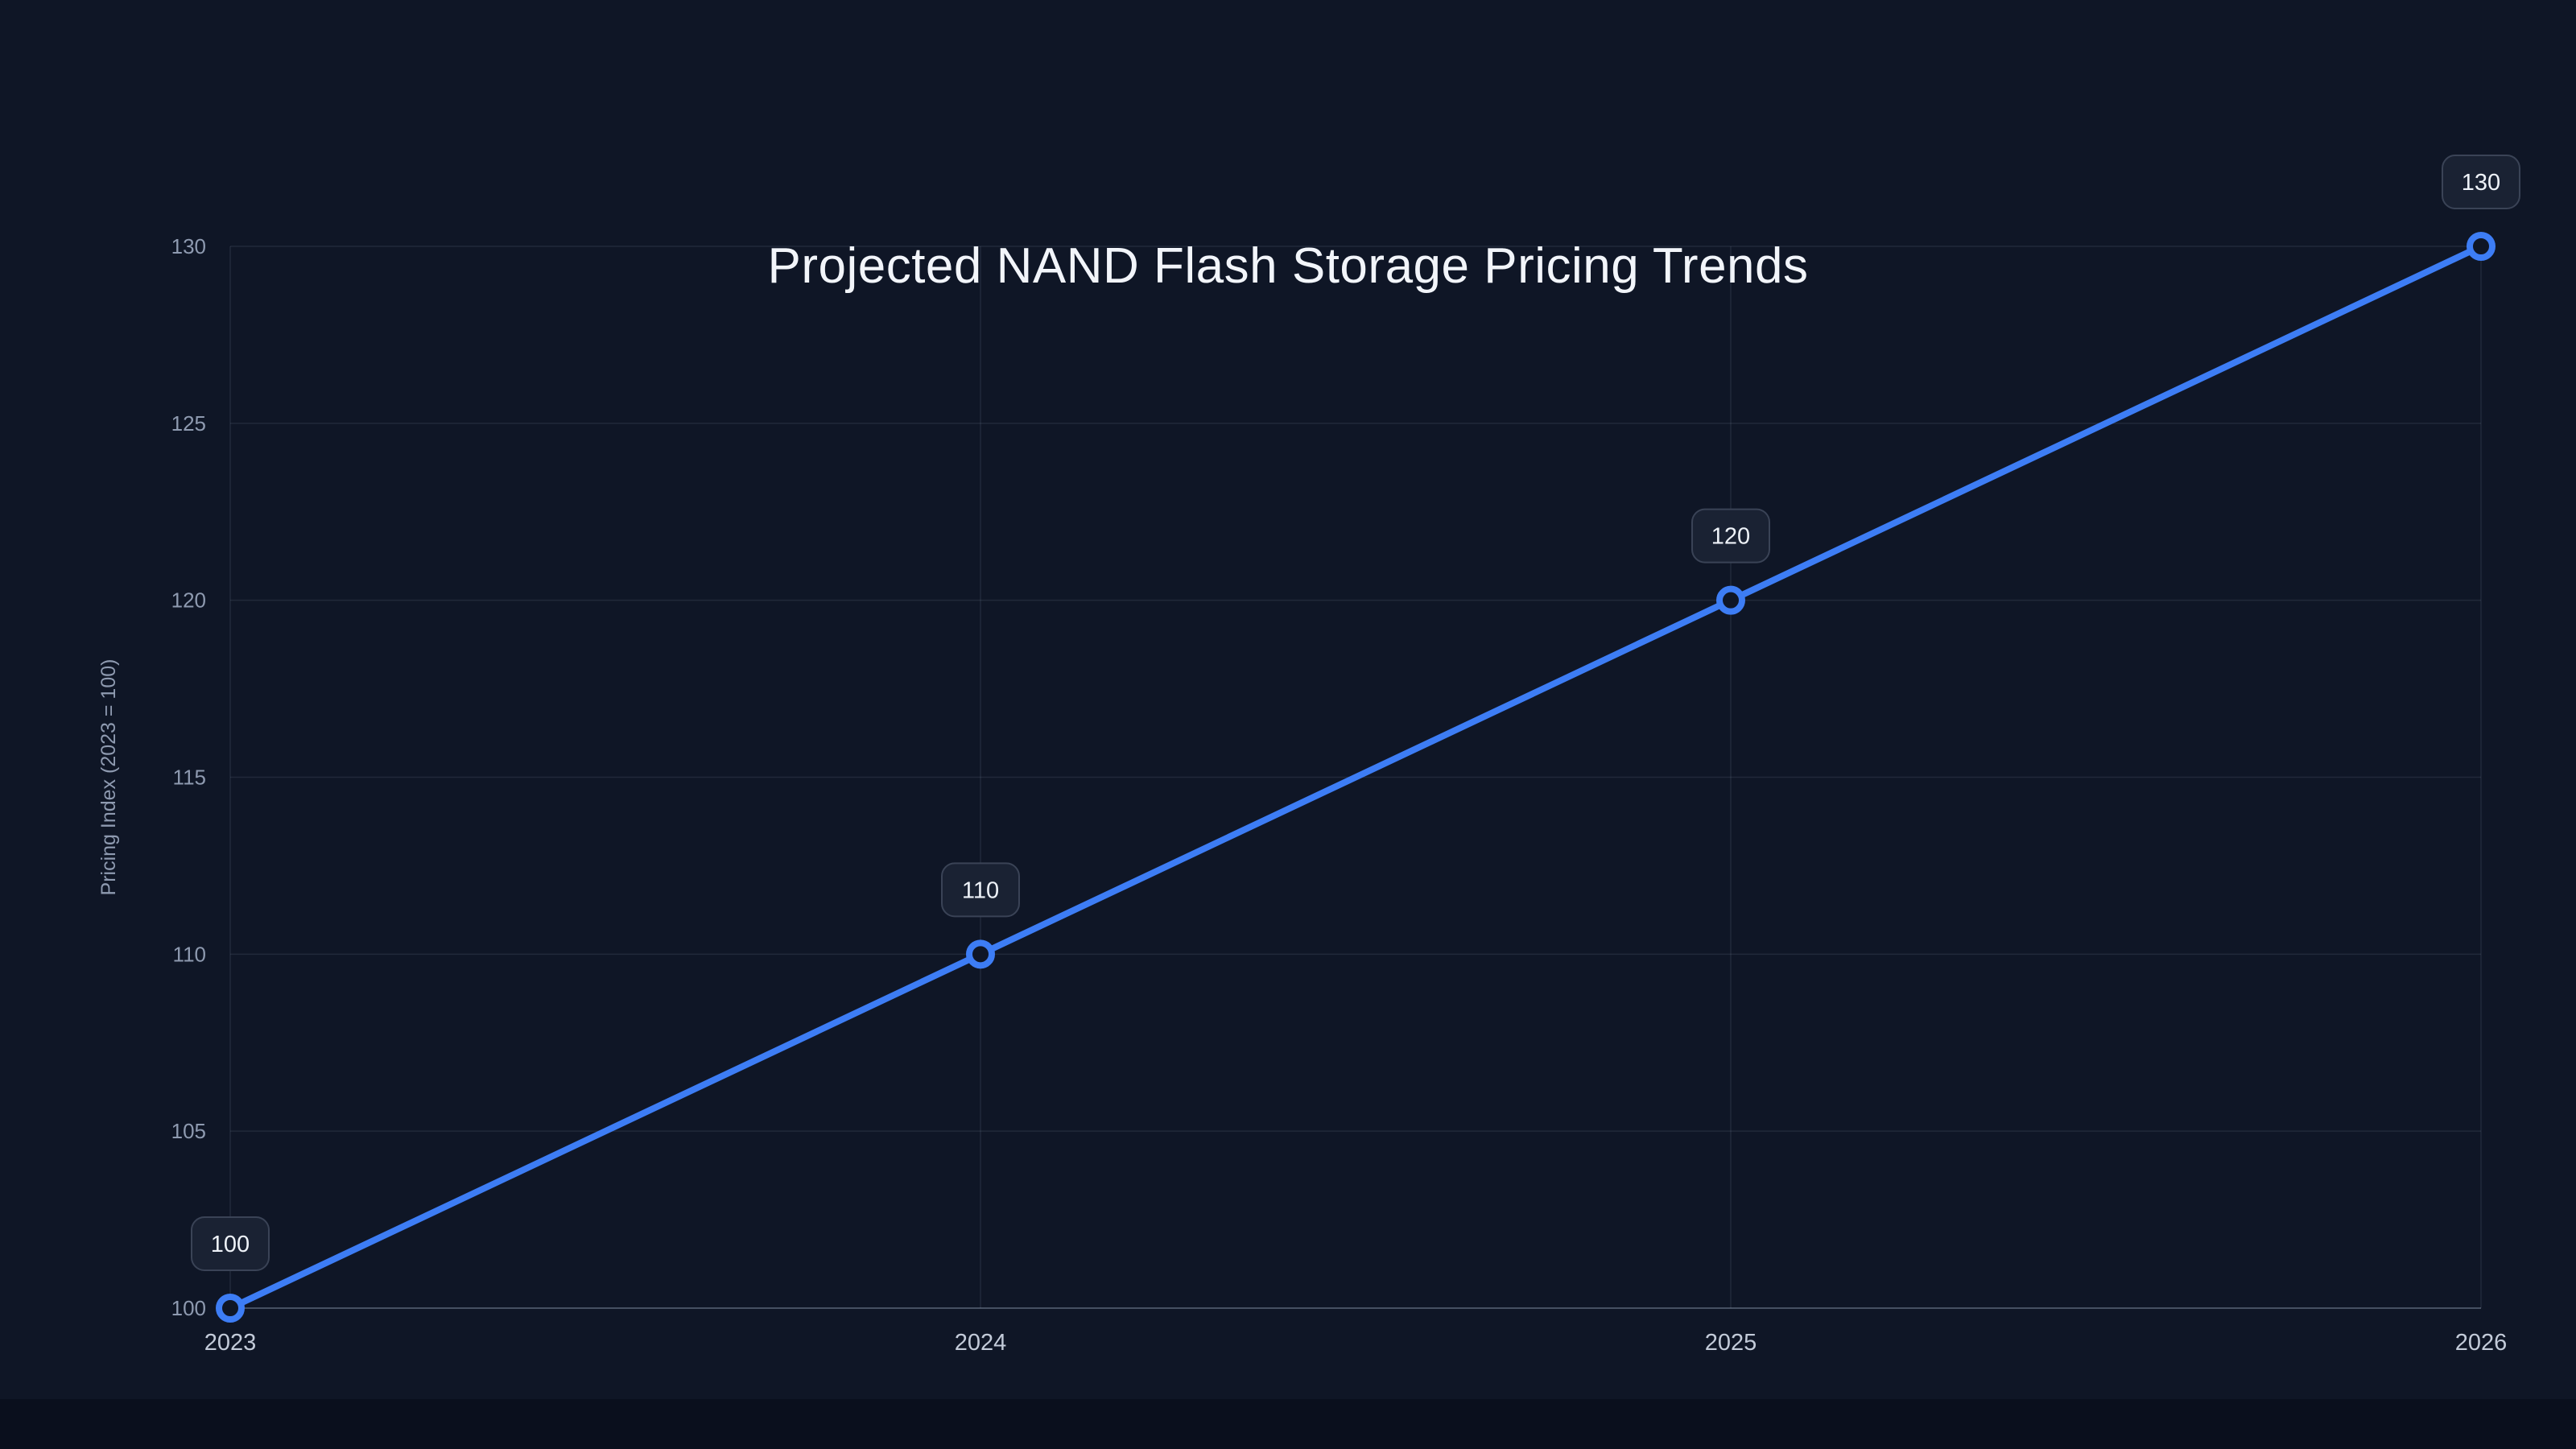  What do you see at coordinates (188, 1131) in the screenshot?
I see `y-tick-label: 105` at bounding box center [188, 1131].